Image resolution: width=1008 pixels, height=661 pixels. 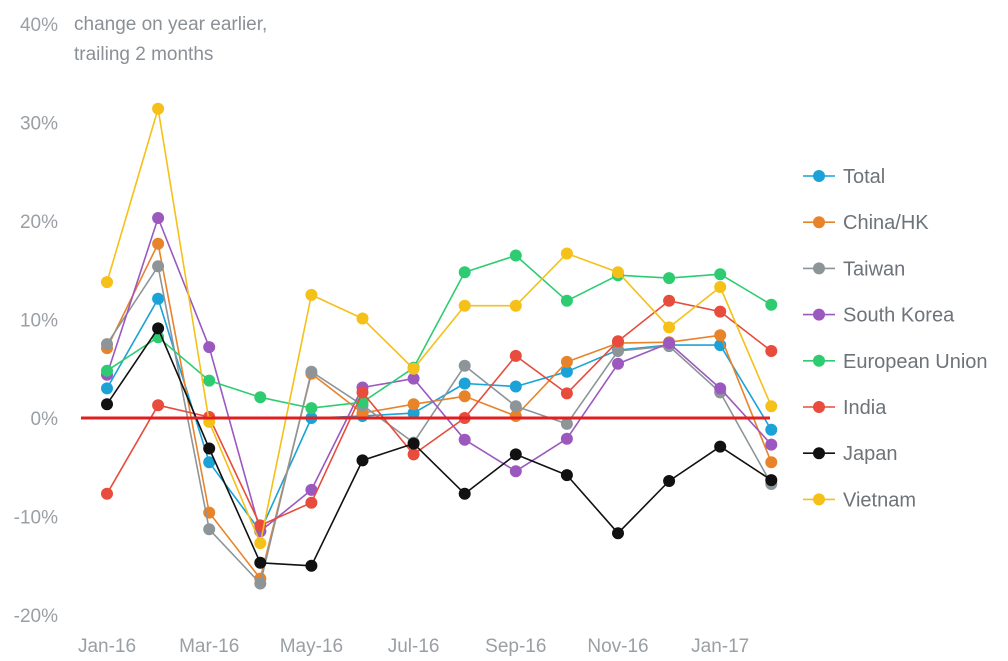 I want to click on x-tick-label: Nov-16, so click(x=617, y=646).